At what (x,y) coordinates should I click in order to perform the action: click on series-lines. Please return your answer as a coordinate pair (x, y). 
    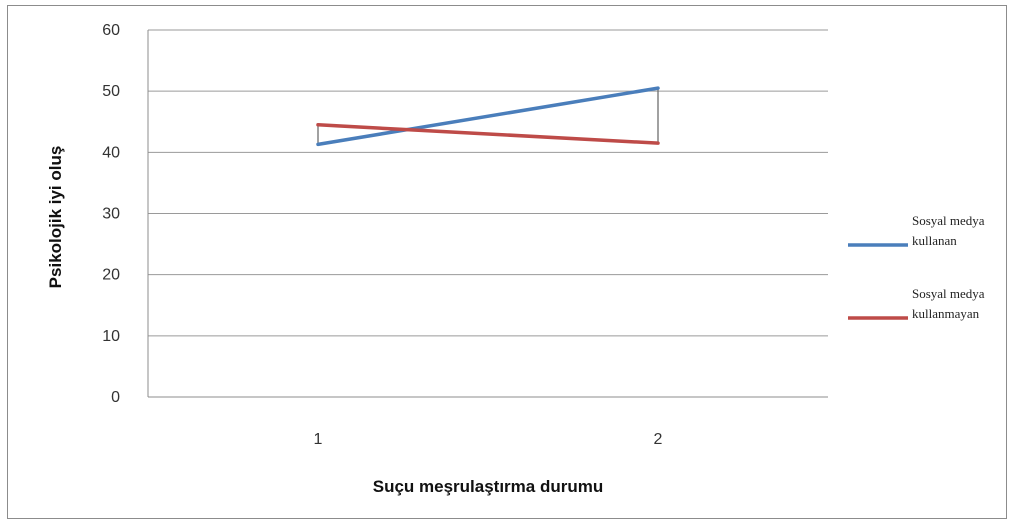
    Looking at the image, I should click on (488, 116).